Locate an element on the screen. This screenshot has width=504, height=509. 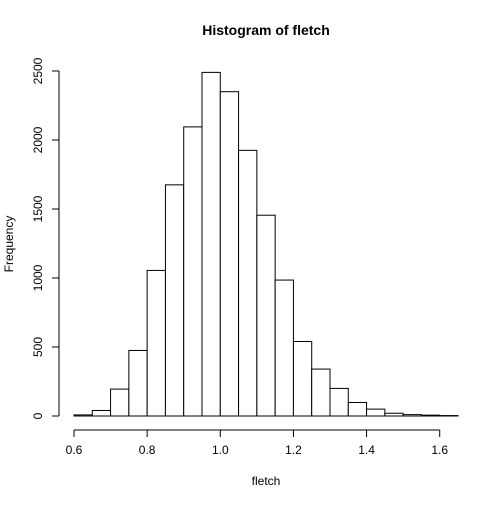
y-tick-label: 2000 is located at coordinates (38, 139).